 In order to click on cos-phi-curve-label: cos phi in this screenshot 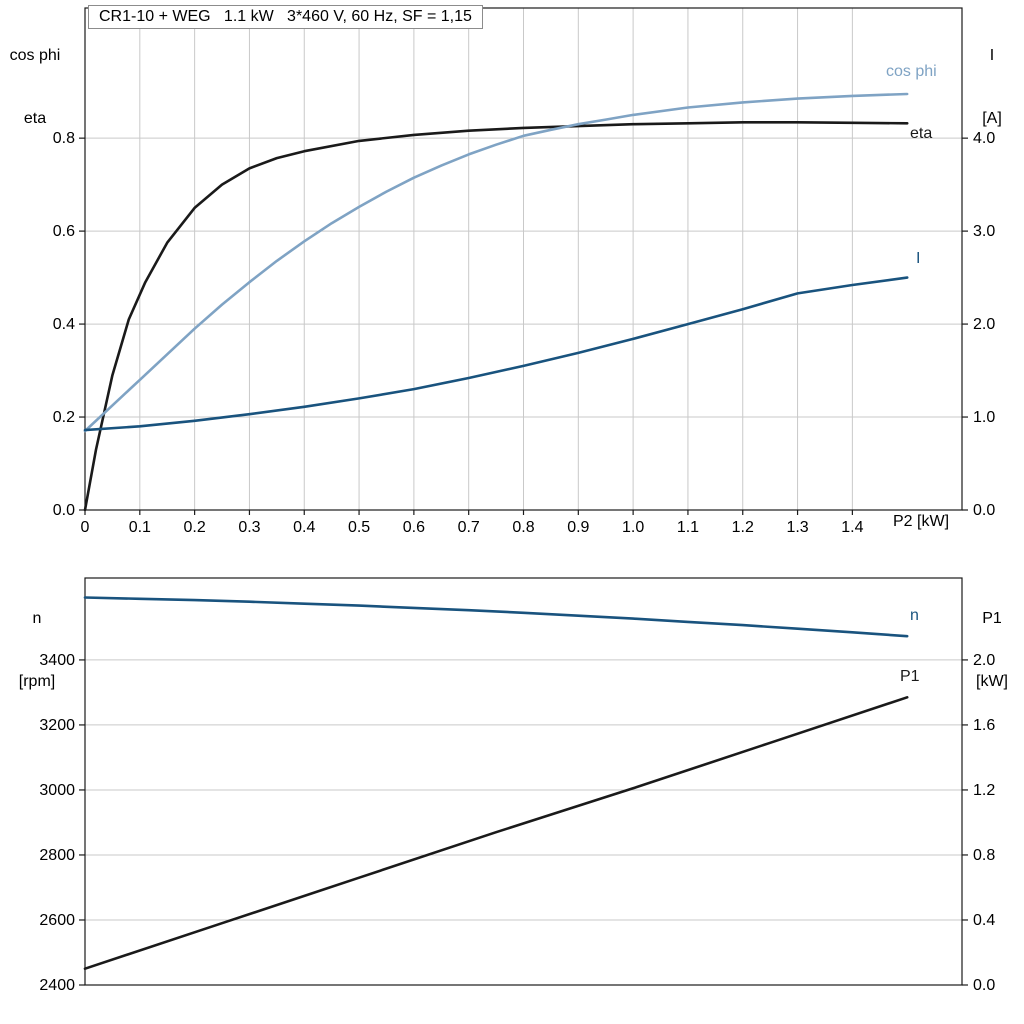, I will do `click(911, 71)`.